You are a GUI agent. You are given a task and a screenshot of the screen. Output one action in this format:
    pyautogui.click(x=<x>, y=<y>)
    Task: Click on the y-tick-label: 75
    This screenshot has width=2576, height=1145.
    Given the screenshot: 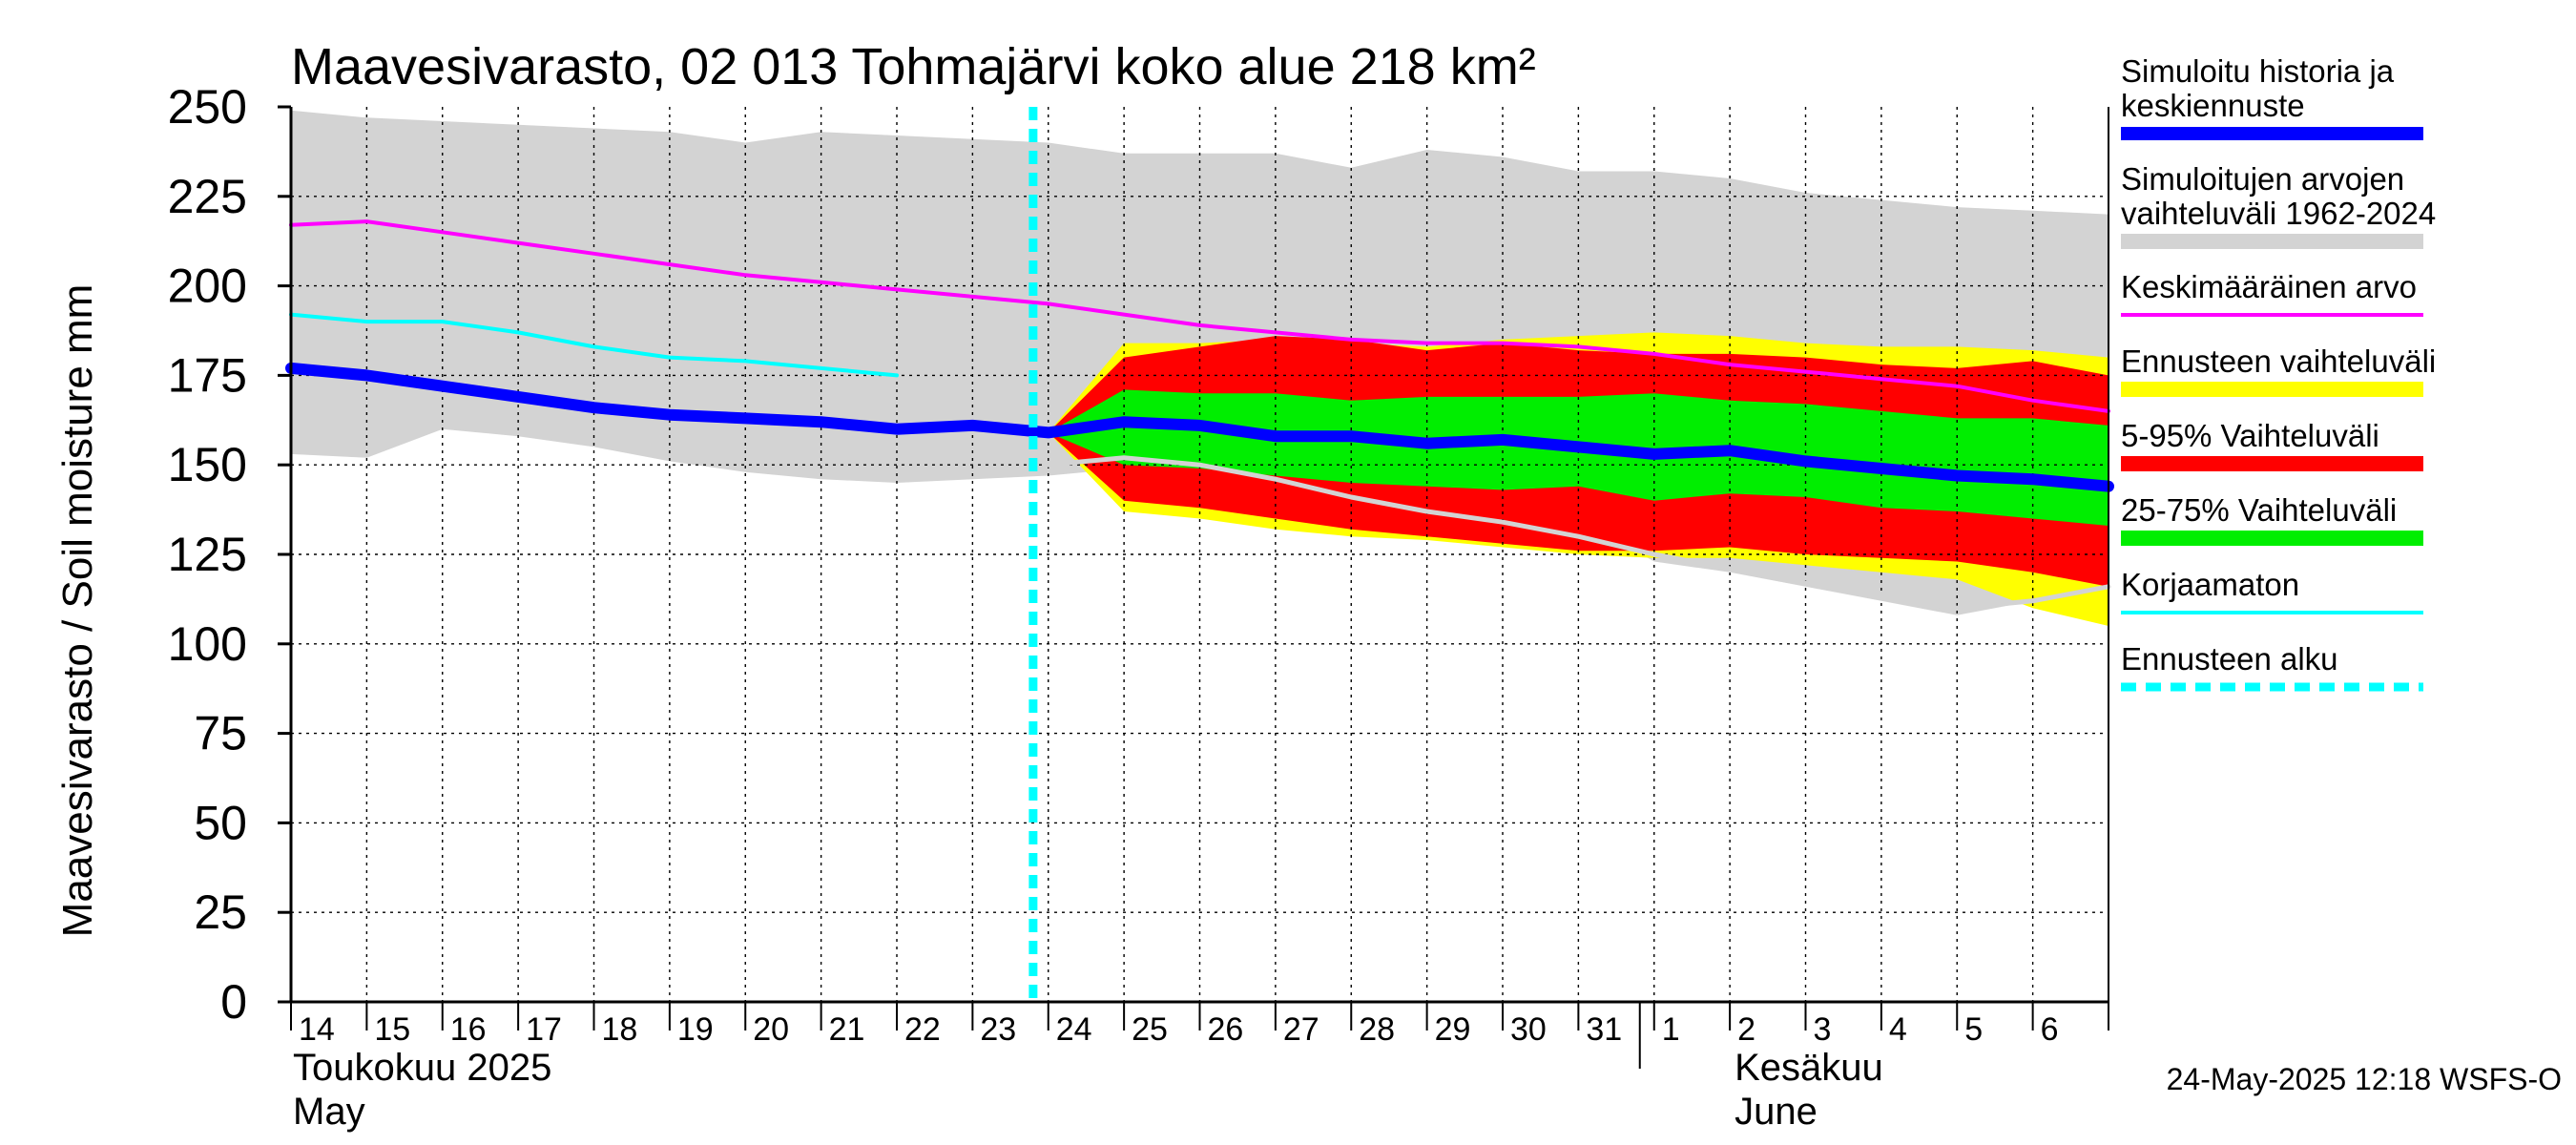 What is the action you would take?
    pyautogui.click(x=220, y=734)
    